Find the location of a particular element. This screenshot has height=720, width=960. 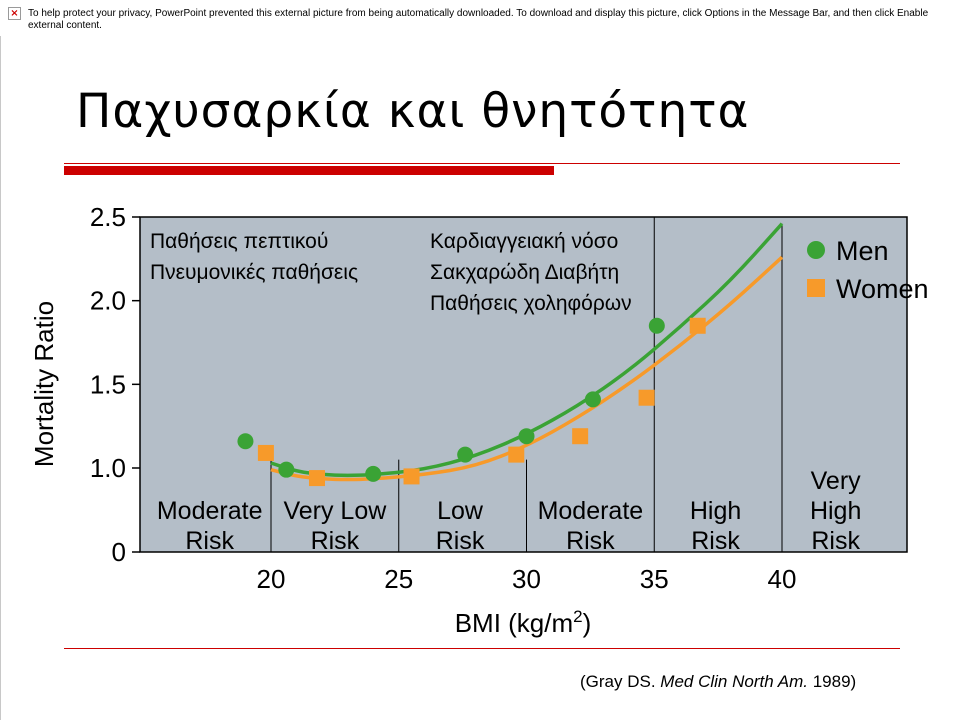

title-accent-bar is located at coordinates (309, 170).